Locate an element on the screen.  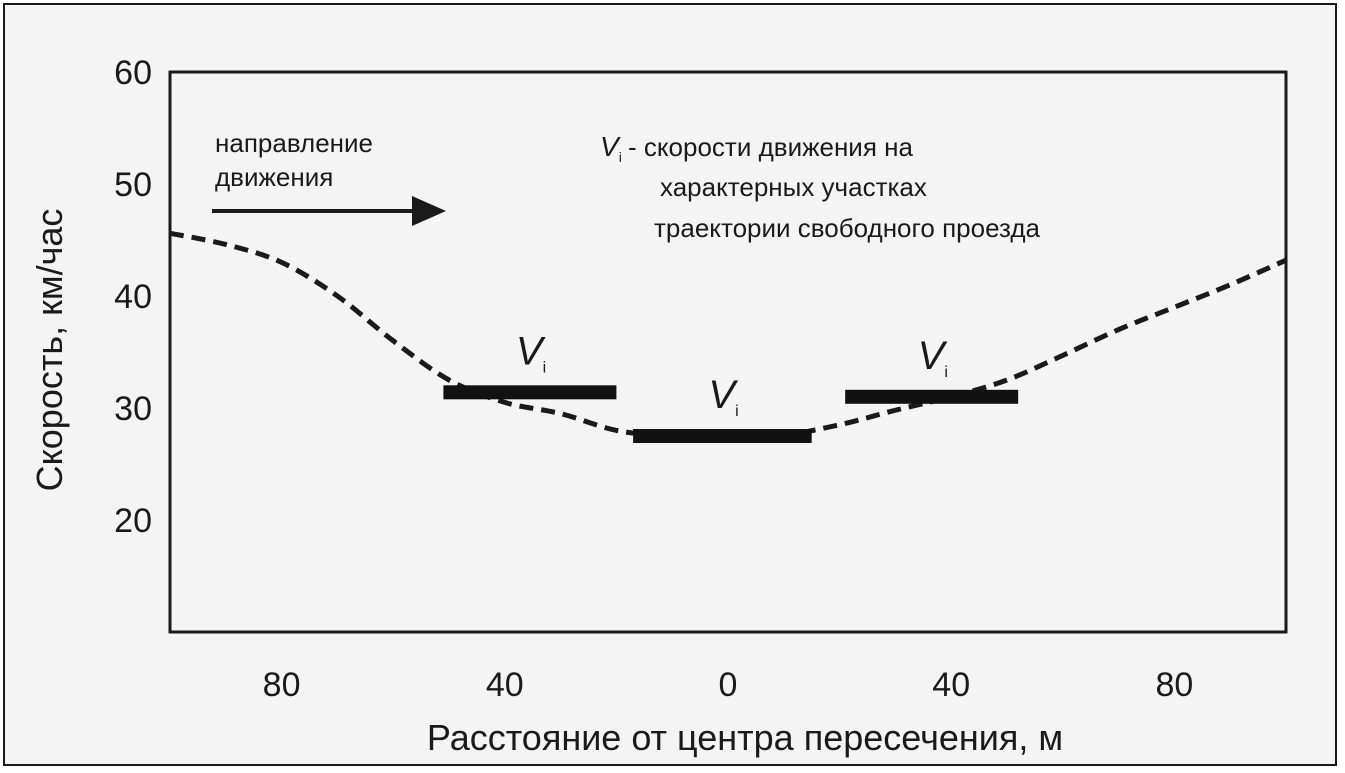
annotation-background is located at coordinates (317, 160).